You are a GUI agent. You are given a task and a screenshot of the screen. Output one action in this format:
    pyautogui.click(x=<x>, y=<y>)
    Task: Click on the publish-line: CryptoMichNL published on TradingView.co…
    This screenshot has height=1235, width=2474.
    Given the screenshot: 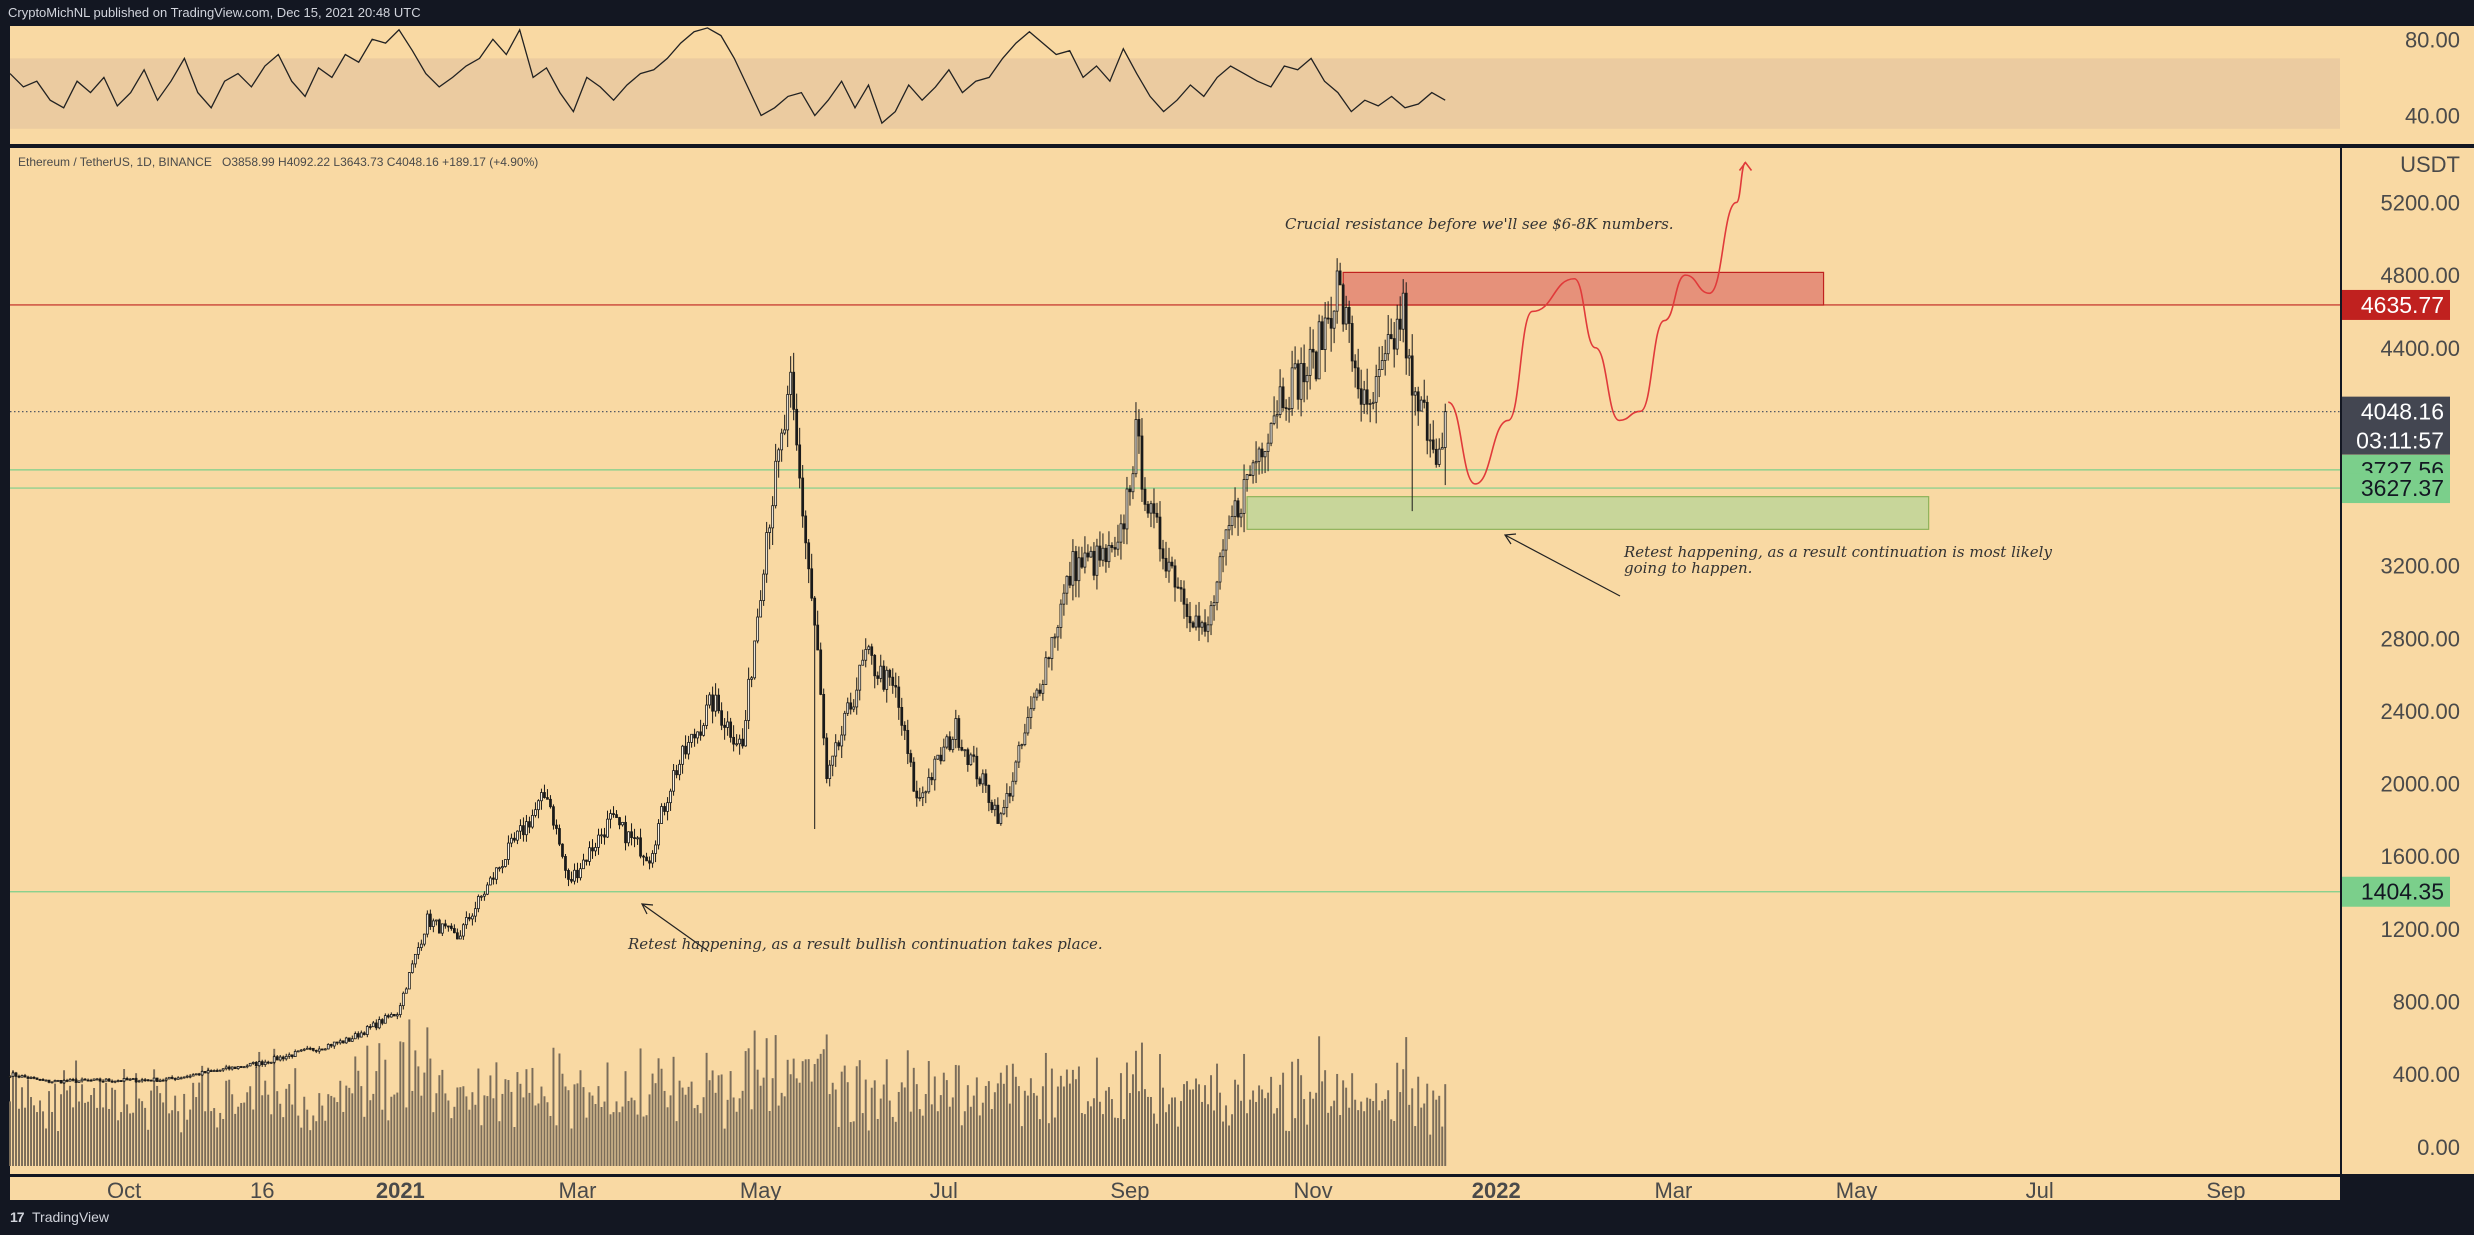 What is the action you would take?
    pyautogui.click(x=214, y=12)
    